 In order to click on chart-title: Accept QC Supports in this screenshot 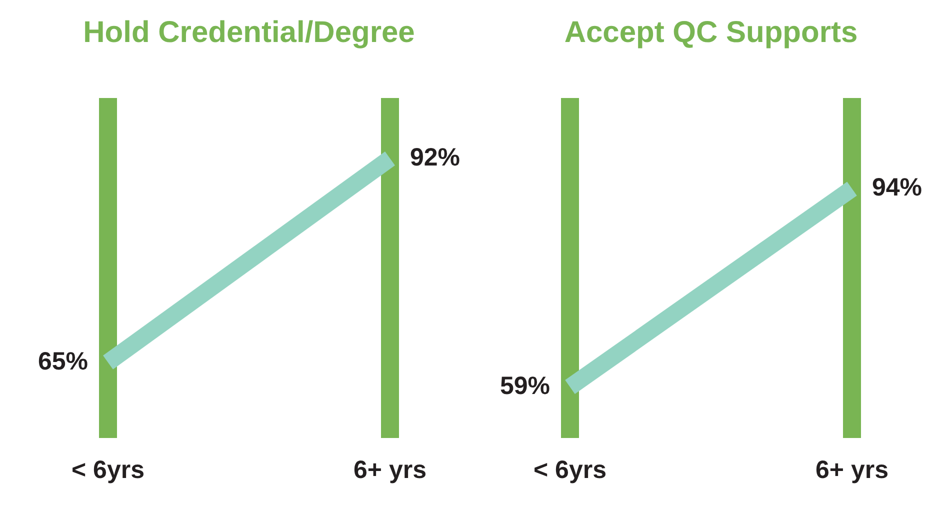, I will do `click(710, 33)`.